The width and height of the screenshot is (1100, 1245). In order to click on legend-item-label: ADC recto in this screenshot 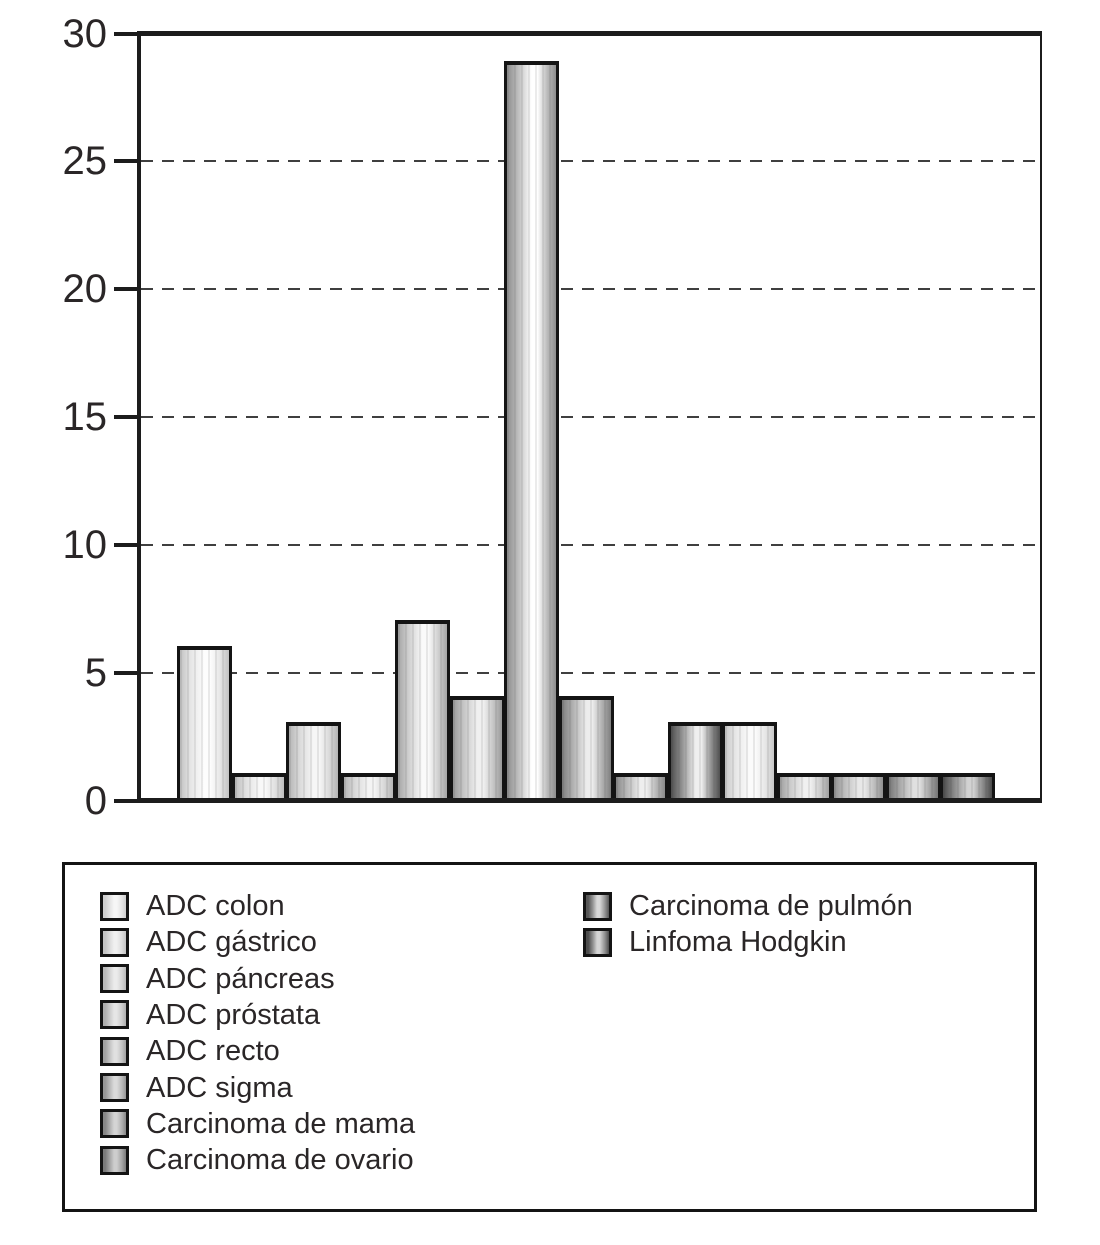, I will do `click(213, 1051)`.